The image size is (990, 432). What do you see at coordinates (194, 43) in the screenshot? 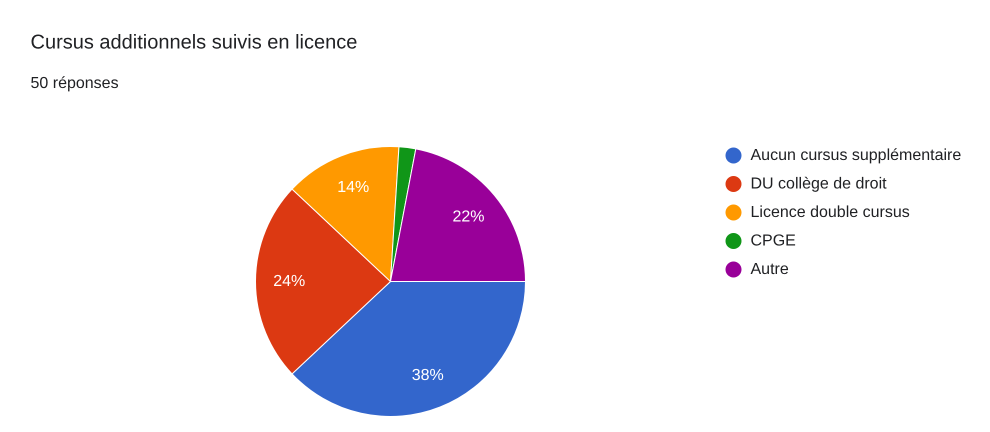
I see `chart-title: Cursus additionnels suivis en licence` at bounding box center [194, 43].